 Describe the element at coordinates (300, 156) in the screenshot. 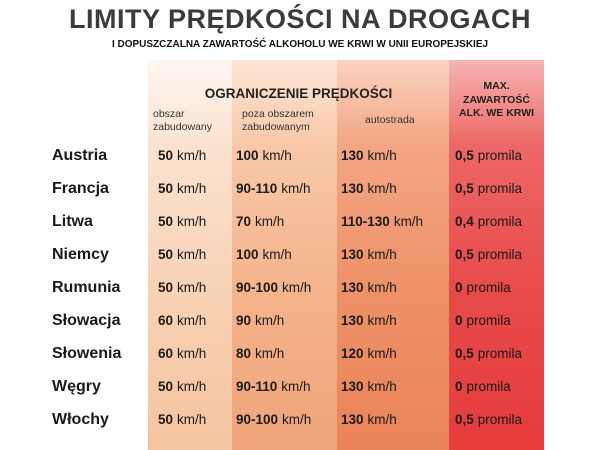

I see `table-row: Austria 50 km/h 100 km/h 130 km/h 0,5 promila` at that location.